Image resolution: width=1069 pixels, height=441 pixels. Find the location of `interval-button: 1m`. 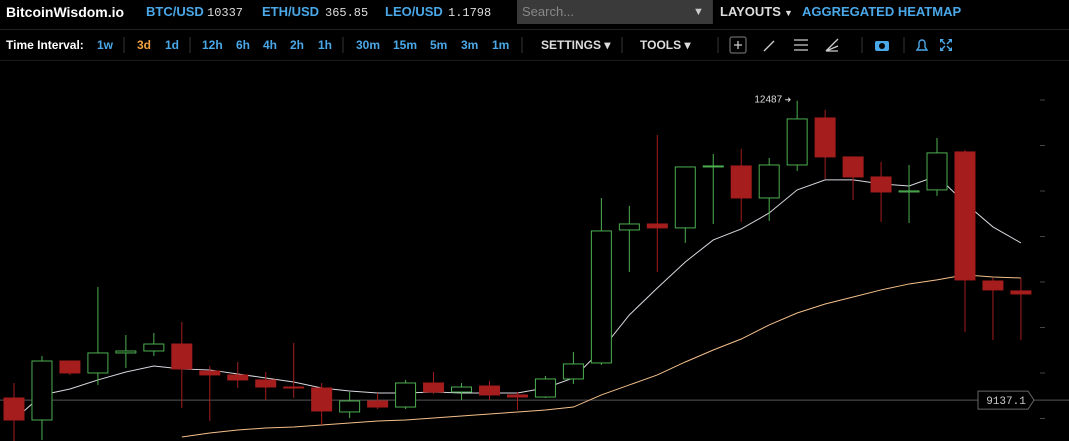

interval-button: 1m is located at coordinates (501, 45).